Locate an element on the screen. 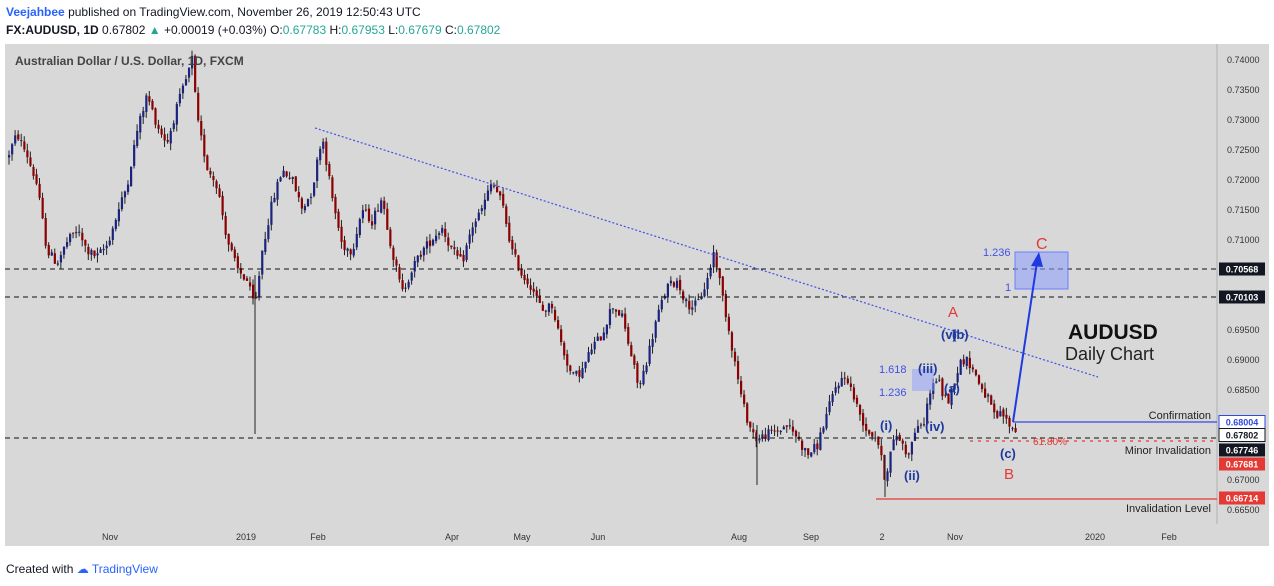 The image size is (1274, 586). price-label-text: 0.70103 is located at coordinates (1242, 298).